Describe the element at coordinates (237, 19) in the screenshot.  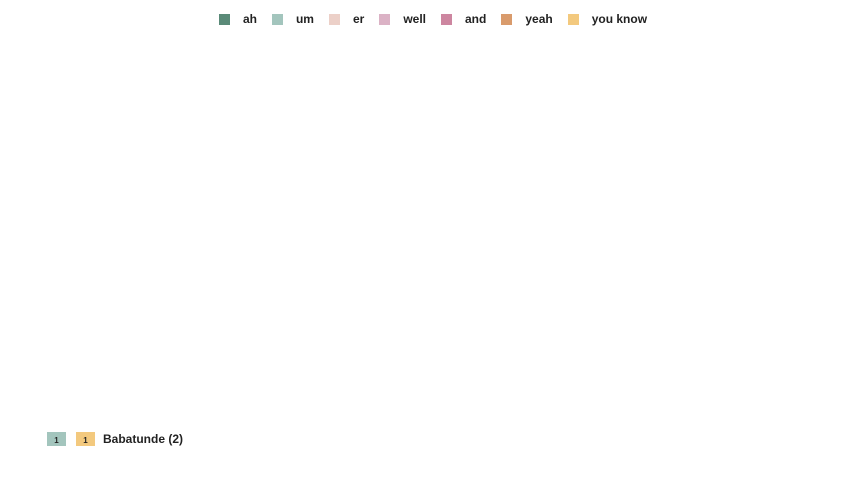
I see `legend-item: ah` at that location.